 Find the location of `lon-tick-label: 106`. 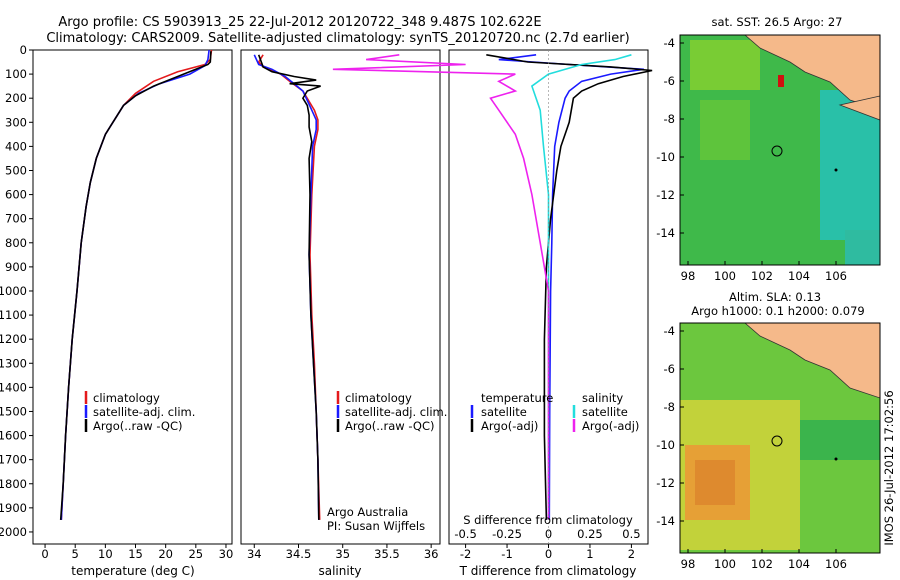

lon-tick-label: 106 is located at coordinates (836, 276).